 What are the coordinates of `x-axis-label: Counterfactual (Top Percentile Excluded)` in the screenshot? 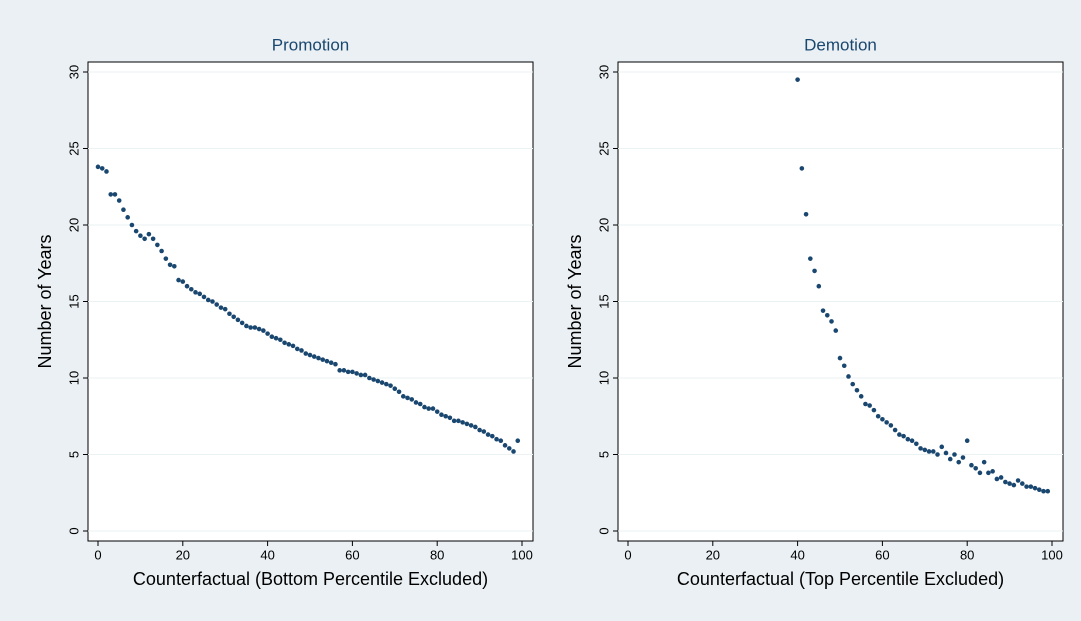 It's located at (840, 579).